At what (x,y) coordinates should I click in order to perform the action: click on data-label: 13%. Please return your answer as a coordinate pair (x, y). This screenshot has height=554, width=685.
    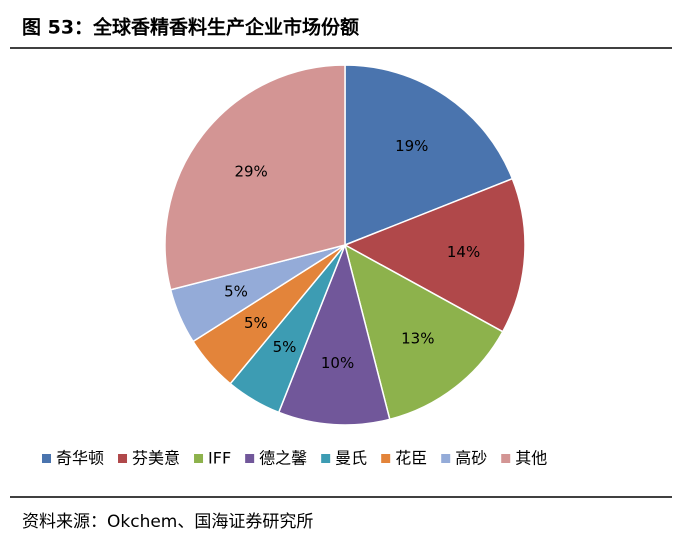
    Looking at the image, I should click on (417, 338).